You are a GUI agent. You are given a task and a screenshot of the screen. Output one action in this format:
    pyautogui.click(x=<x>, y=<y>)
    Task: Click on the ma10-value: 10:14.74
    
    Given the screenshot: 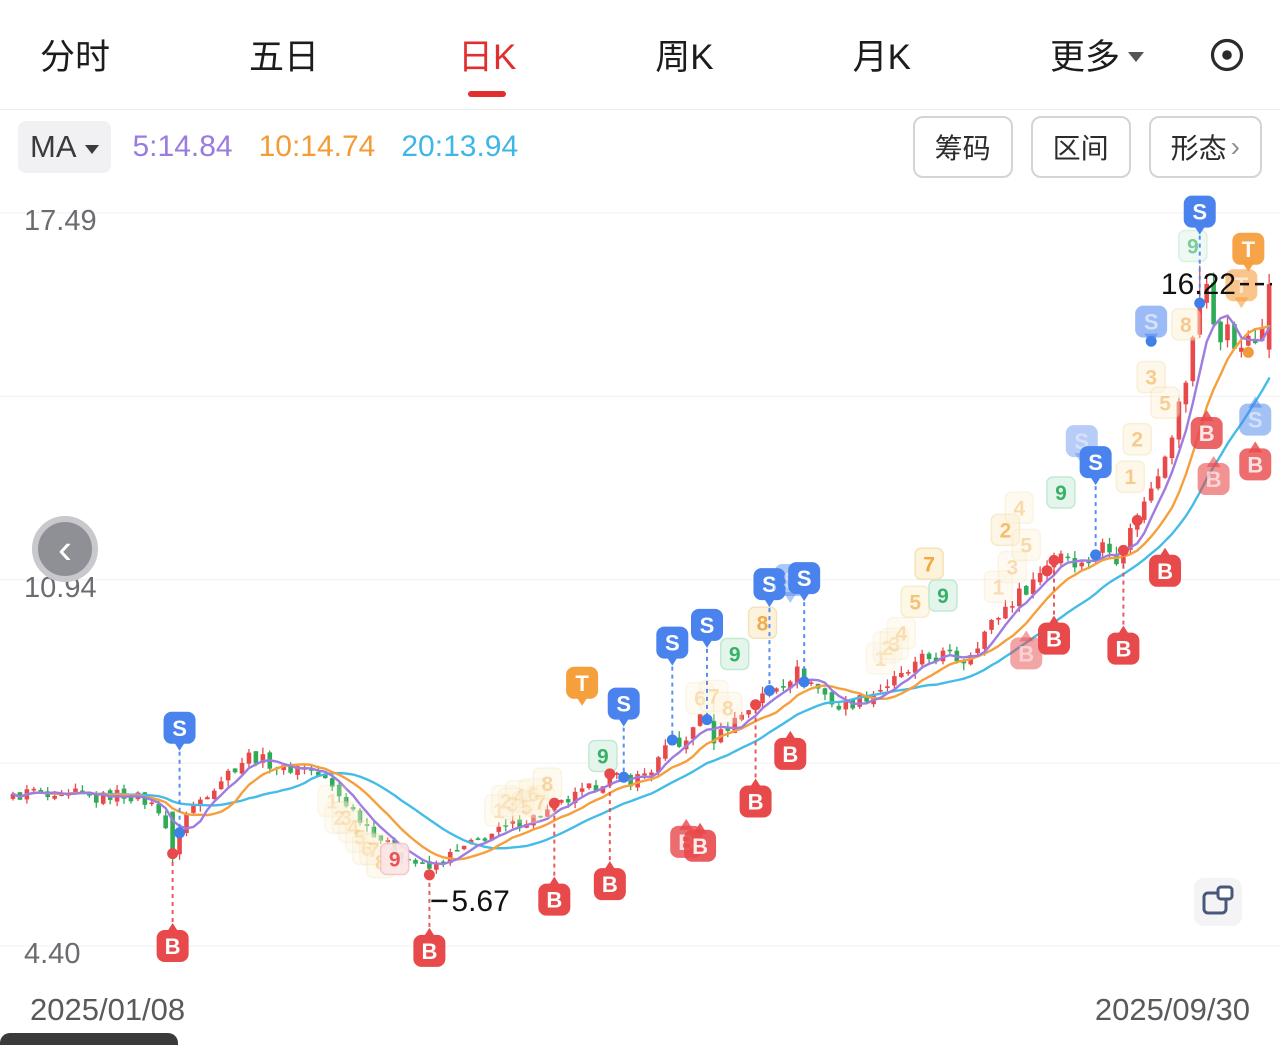 What is the action you would take?
    pyautogui.click(x=317, y=146)
    